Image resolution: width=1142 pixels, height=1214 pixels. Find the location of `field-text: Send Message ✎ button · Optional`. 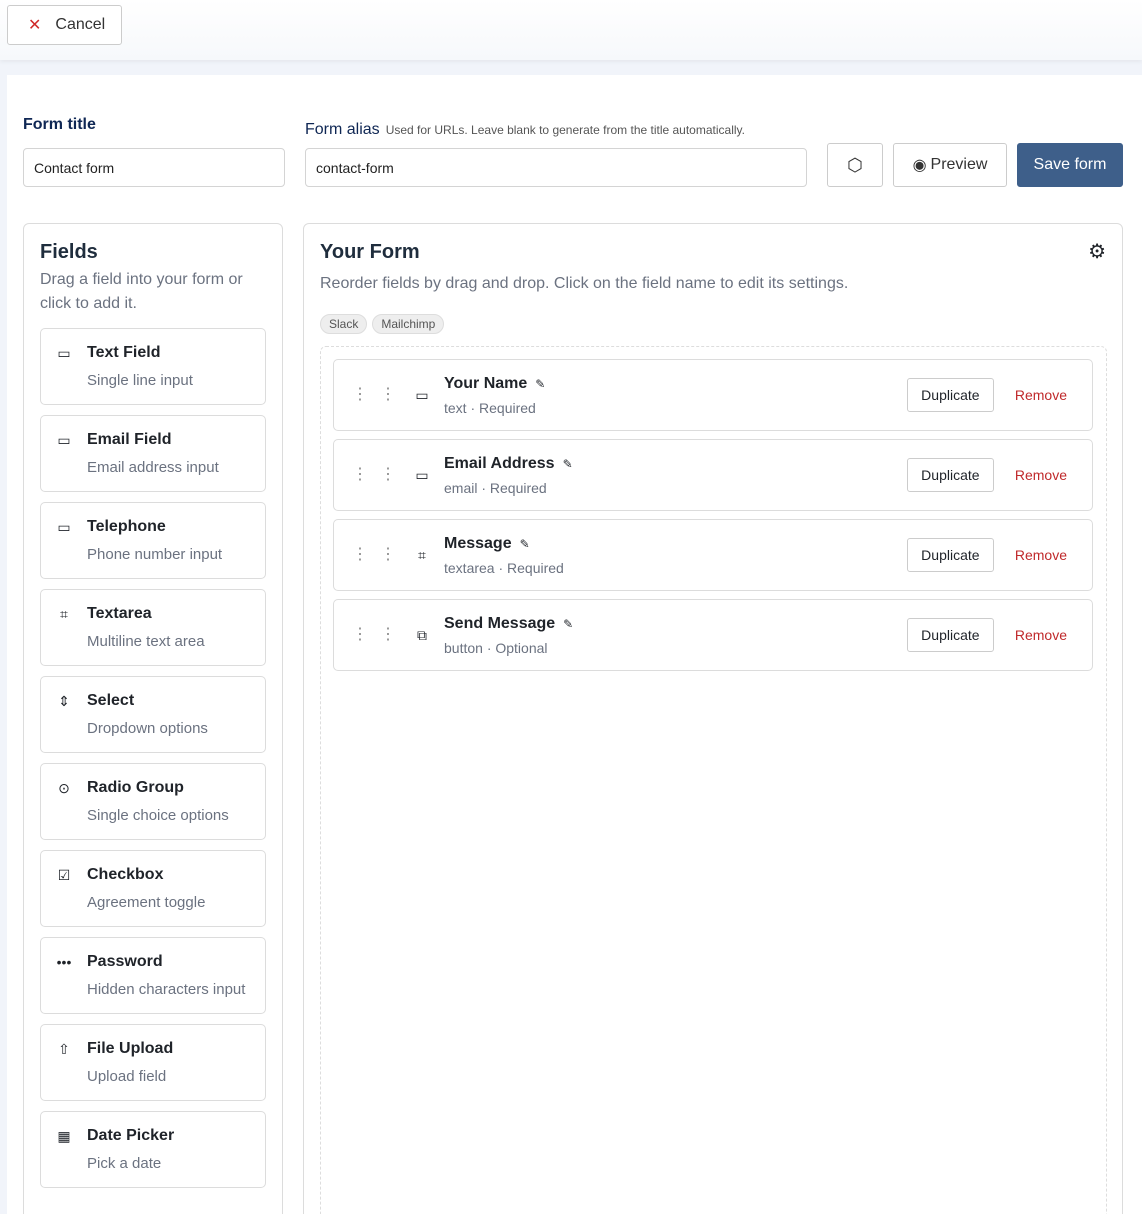

field-text: Send Message ✎ button · Optional is located at coordinates (675, 635).